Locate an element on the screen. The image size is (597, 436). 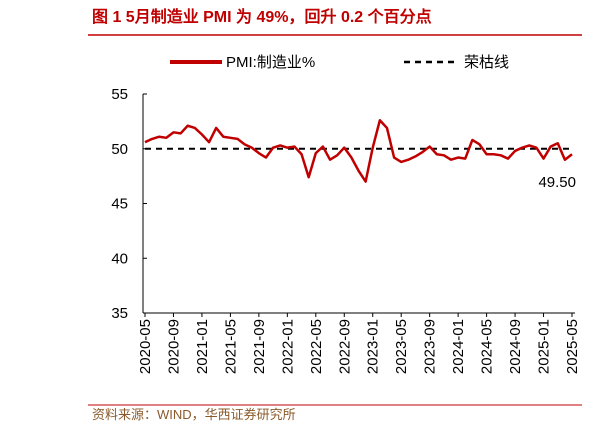
x-tick-label: 2023-05 is located at coordinates (401, 346).